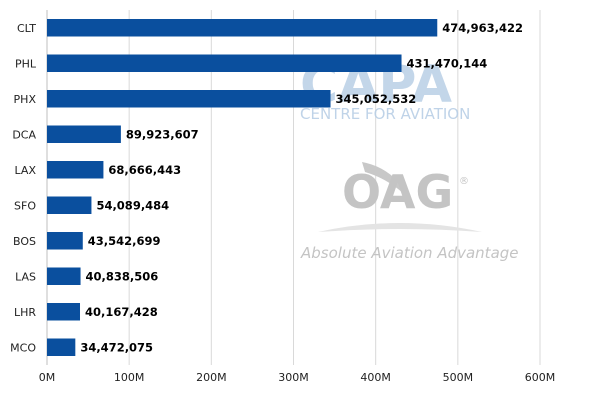  What do you see at coordinates (47, 377) in the screenshot?
I see `x-tick-label: 0M` at bounding box center [47, 377].